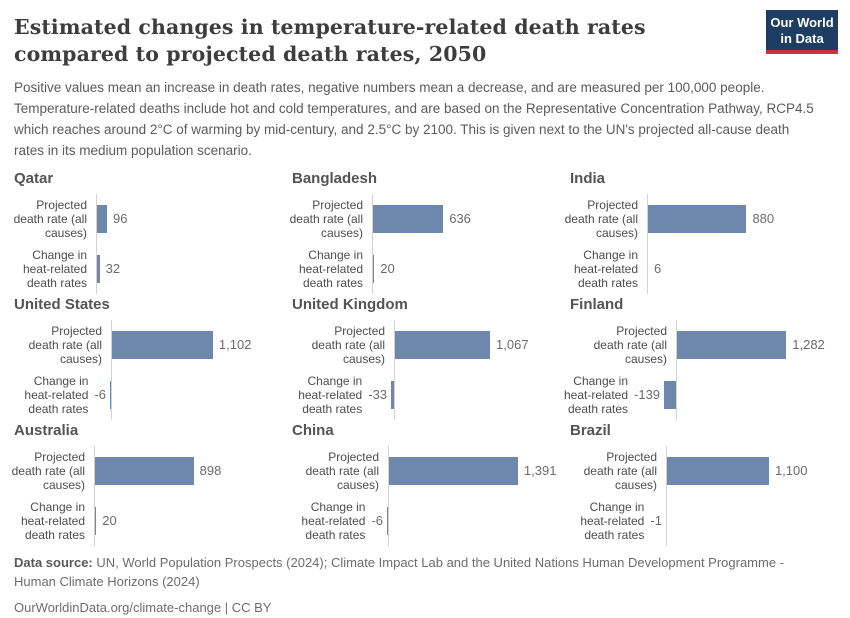 The image size is (850, 618). I want to click on row-right-section: 6, so click(747, 269).